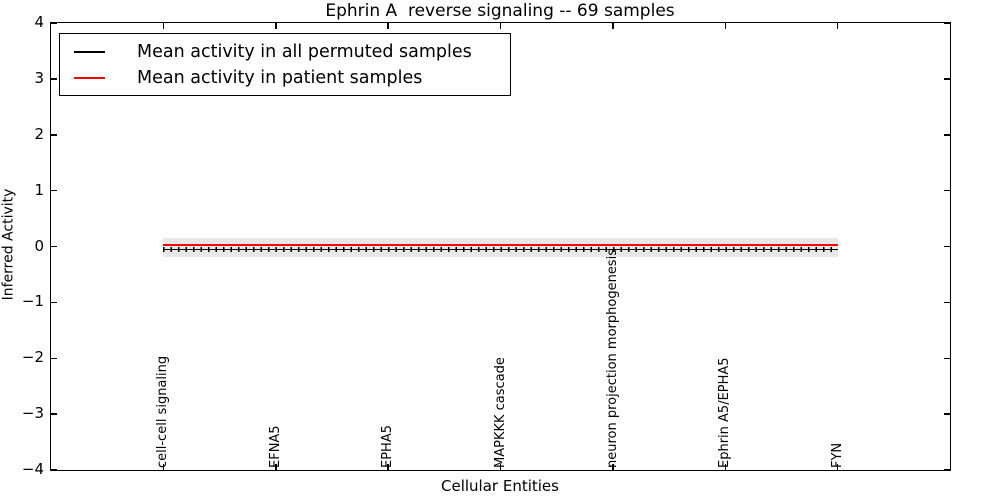 Image resolution: width=1000 pixels, height=500 pixels. I want to click on legend-label: Mean activity in all permuted samples, so click(304, 51).